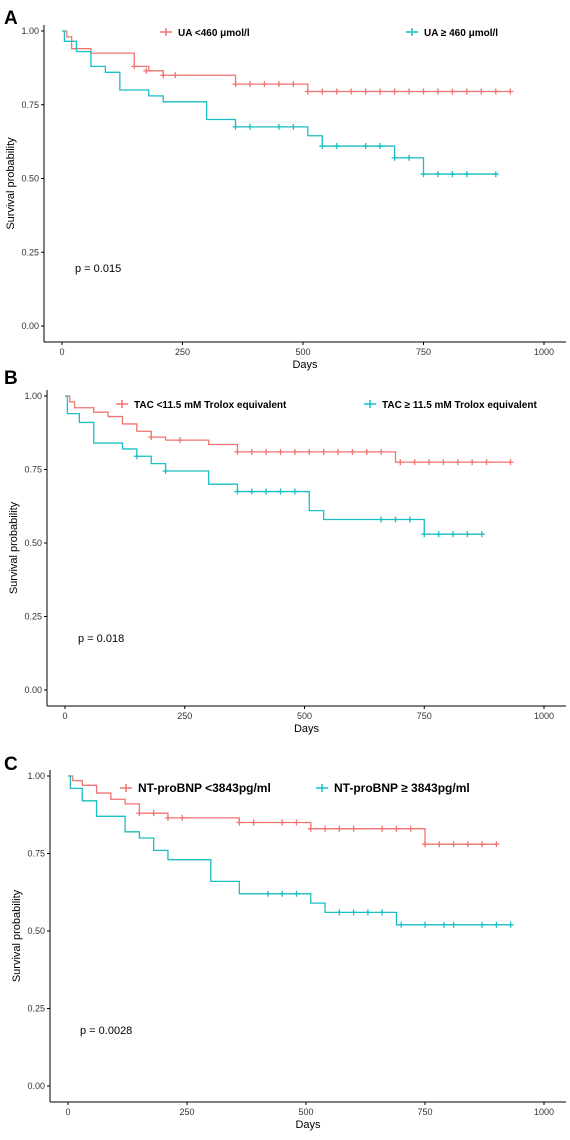  I want to click on p-value-annotation: p = 0.015, so click(98, 269).